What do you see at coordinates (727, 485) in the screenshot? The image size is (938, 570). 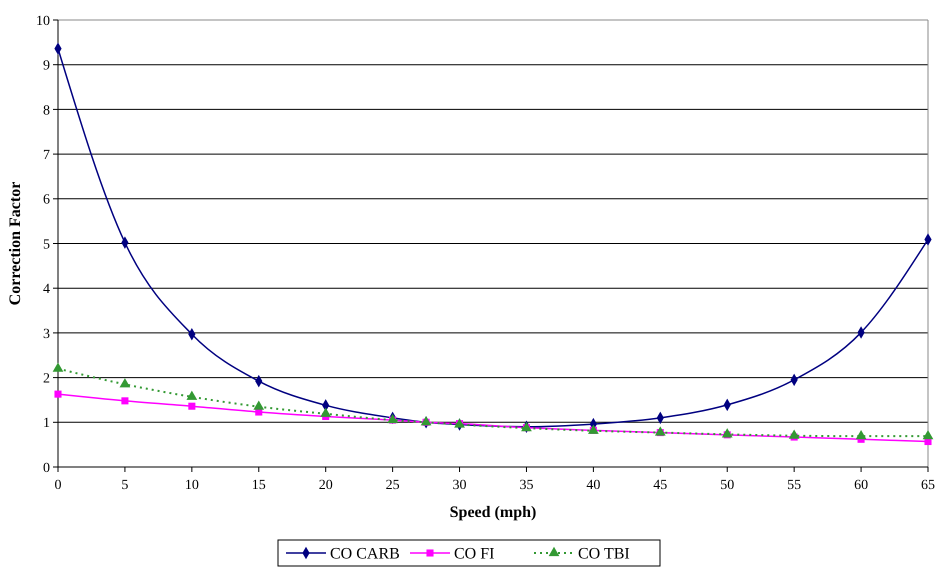 I see `x-tick-label: 50` at bounding box center [727, 485].